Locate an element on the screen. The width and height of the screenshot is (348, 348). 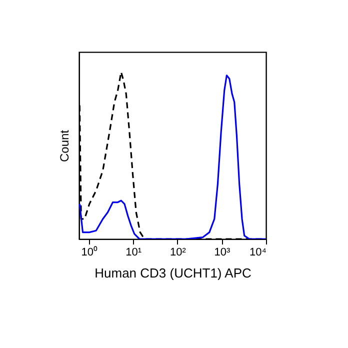
x-axis-title: Human CD3 (UCHT1) APC is located at coordinates (173, 273).